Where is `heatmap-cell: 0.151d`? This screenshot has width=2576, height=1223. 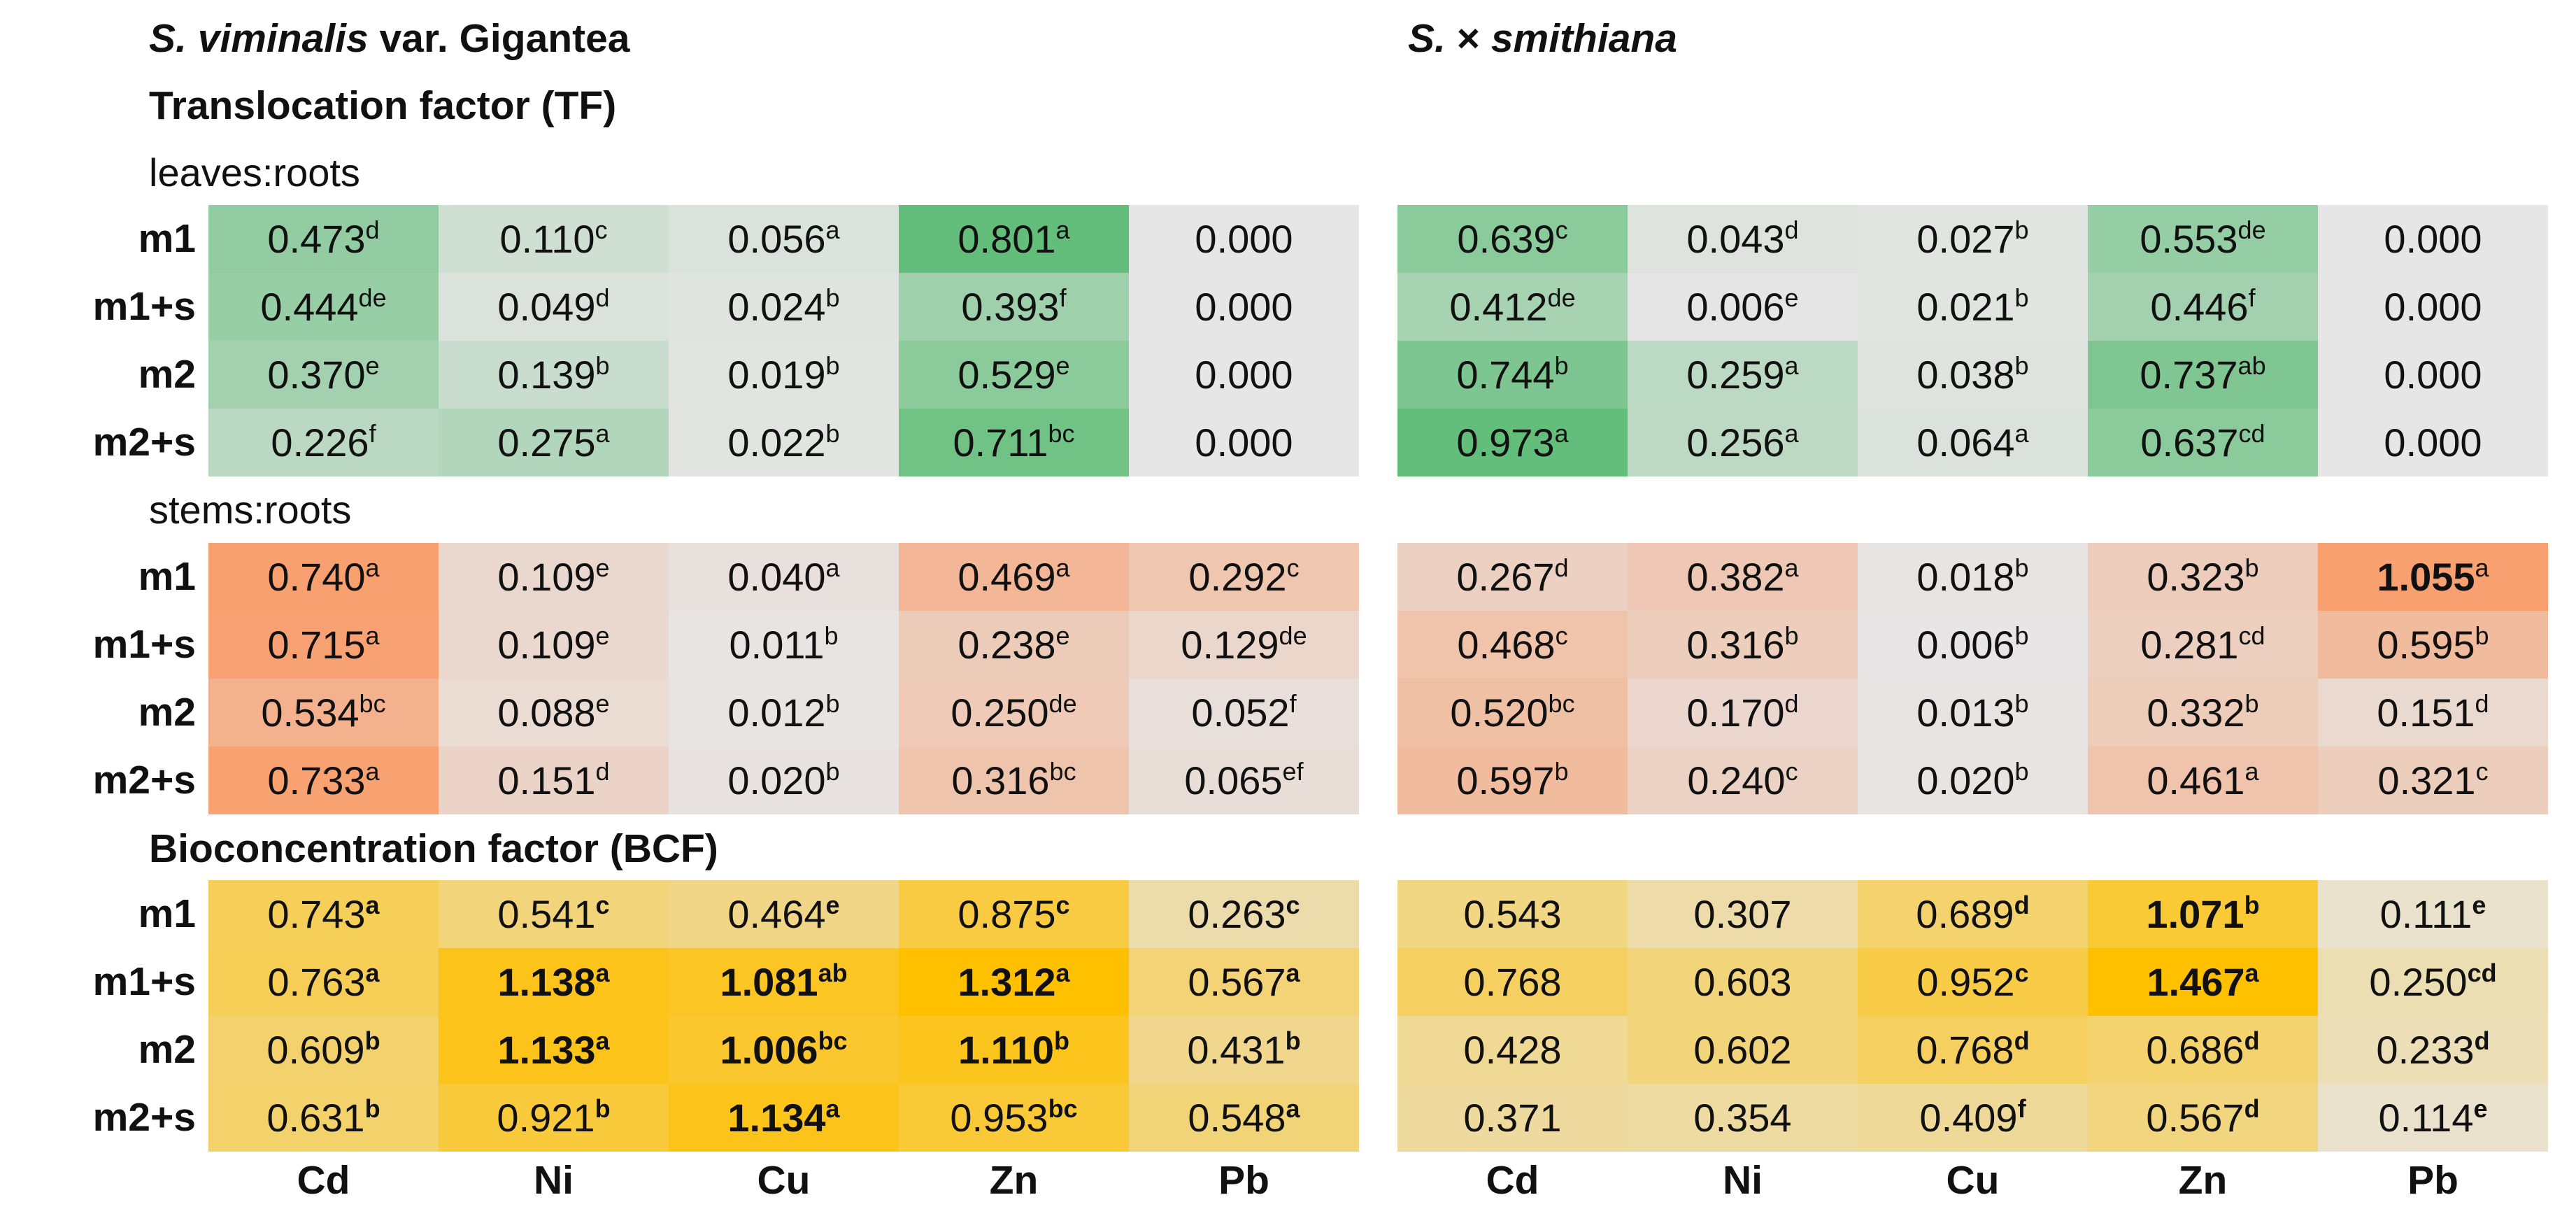
heatmap-cell: 0.151d is located at coordinates (554, 780).